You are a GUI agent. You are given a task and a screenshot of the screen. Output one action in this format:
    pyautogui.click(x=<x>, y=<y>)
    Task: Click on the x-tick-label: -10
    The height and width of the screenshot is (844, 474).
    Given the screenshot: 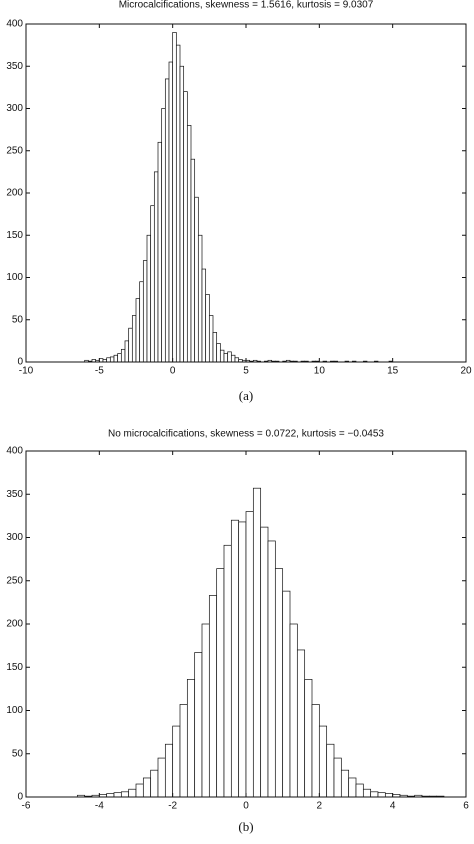 What is the action you would take?
    pyautogui.click(x=26, y=371)
    